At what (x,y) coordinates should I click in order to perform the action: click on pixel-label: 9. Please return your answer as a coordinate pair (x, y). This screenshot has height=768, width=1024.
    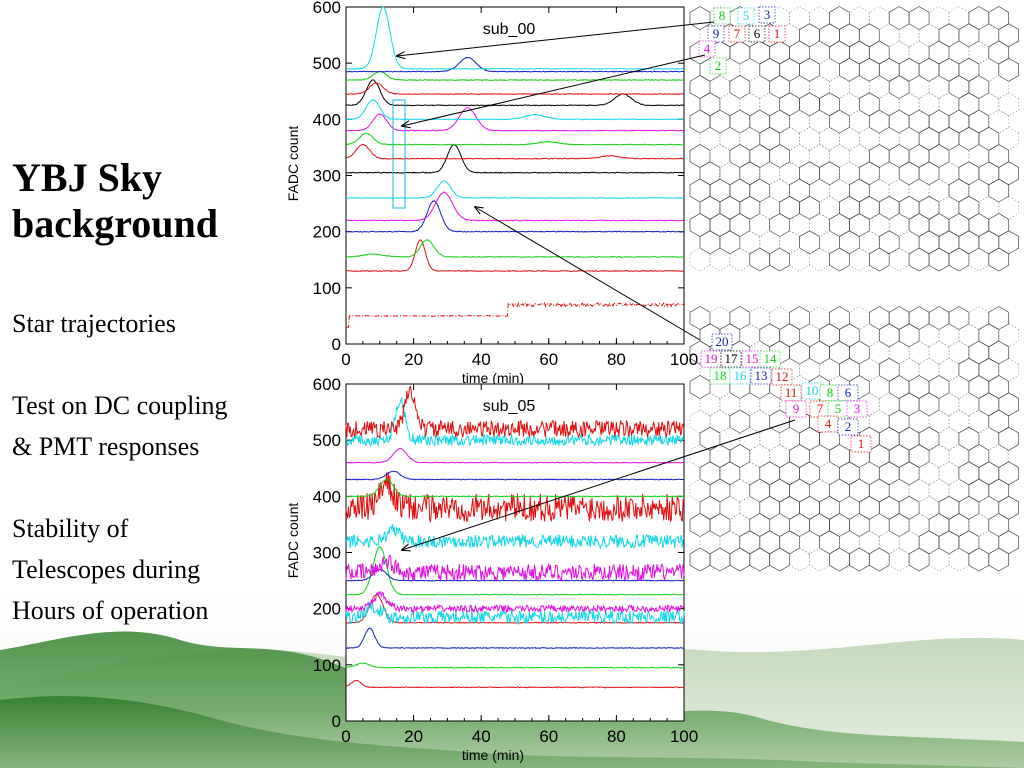
    Looking at the image, I should click on (716, 33).